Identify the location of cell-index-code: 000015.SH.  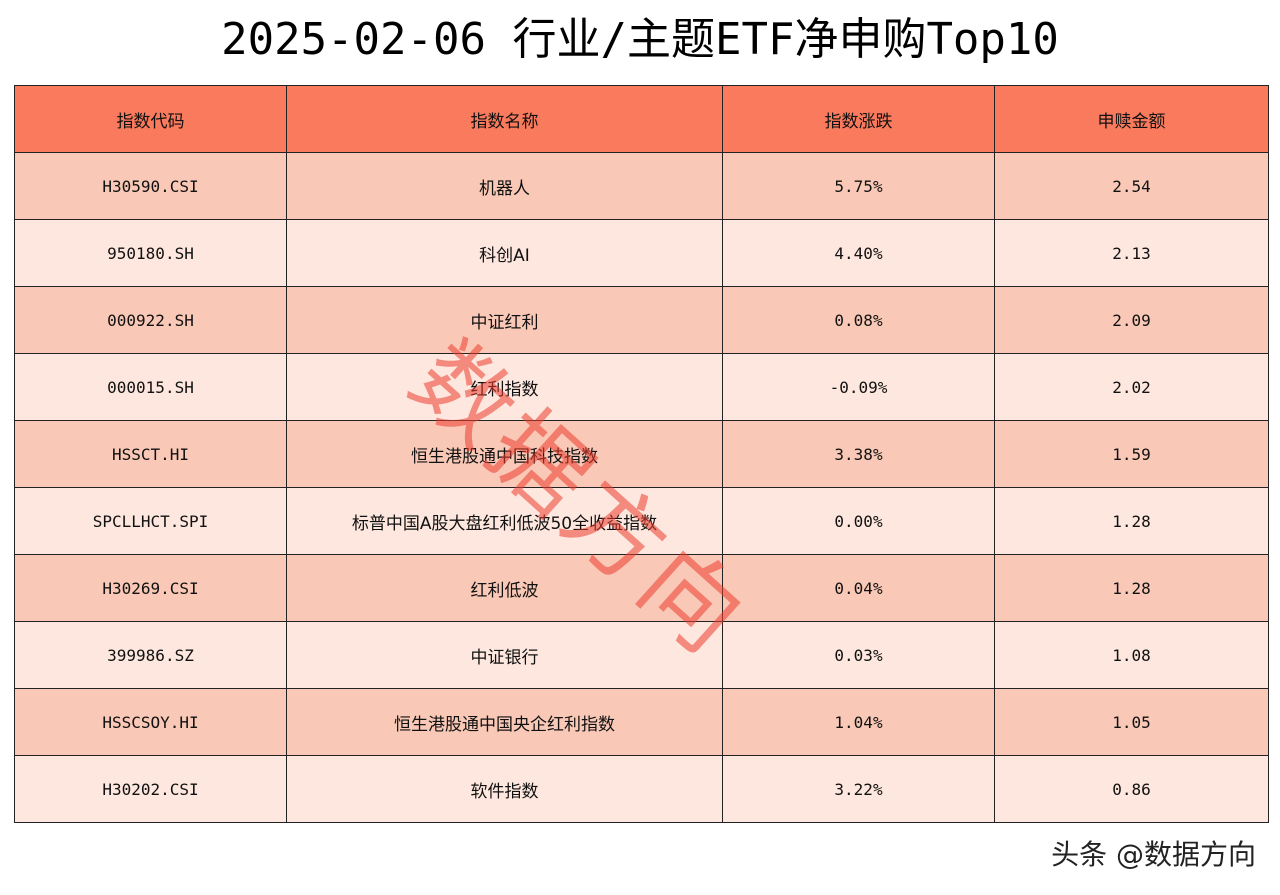
(150, 387).